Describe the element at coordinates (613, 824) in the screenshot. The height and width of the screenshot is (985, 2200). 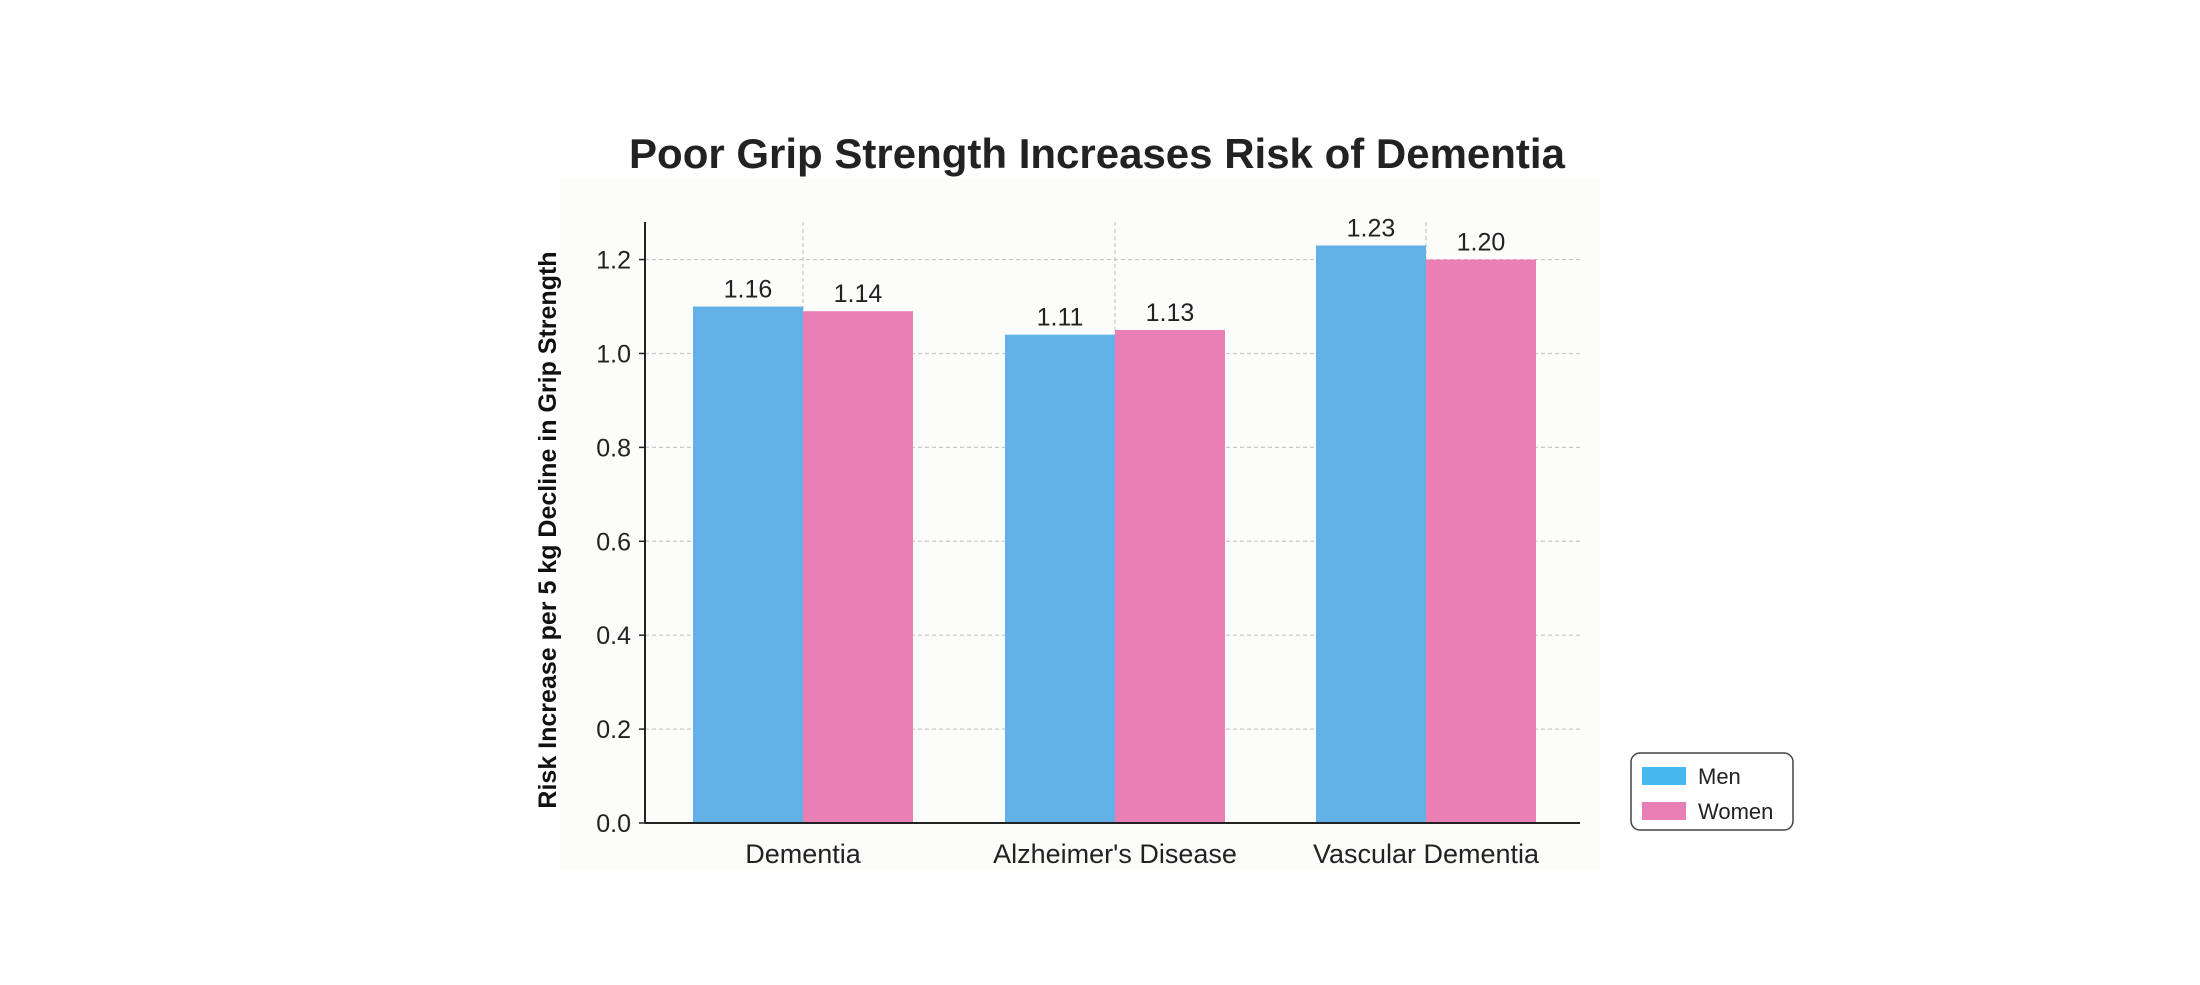
I see `y-tick-label: 0.0` at that location.